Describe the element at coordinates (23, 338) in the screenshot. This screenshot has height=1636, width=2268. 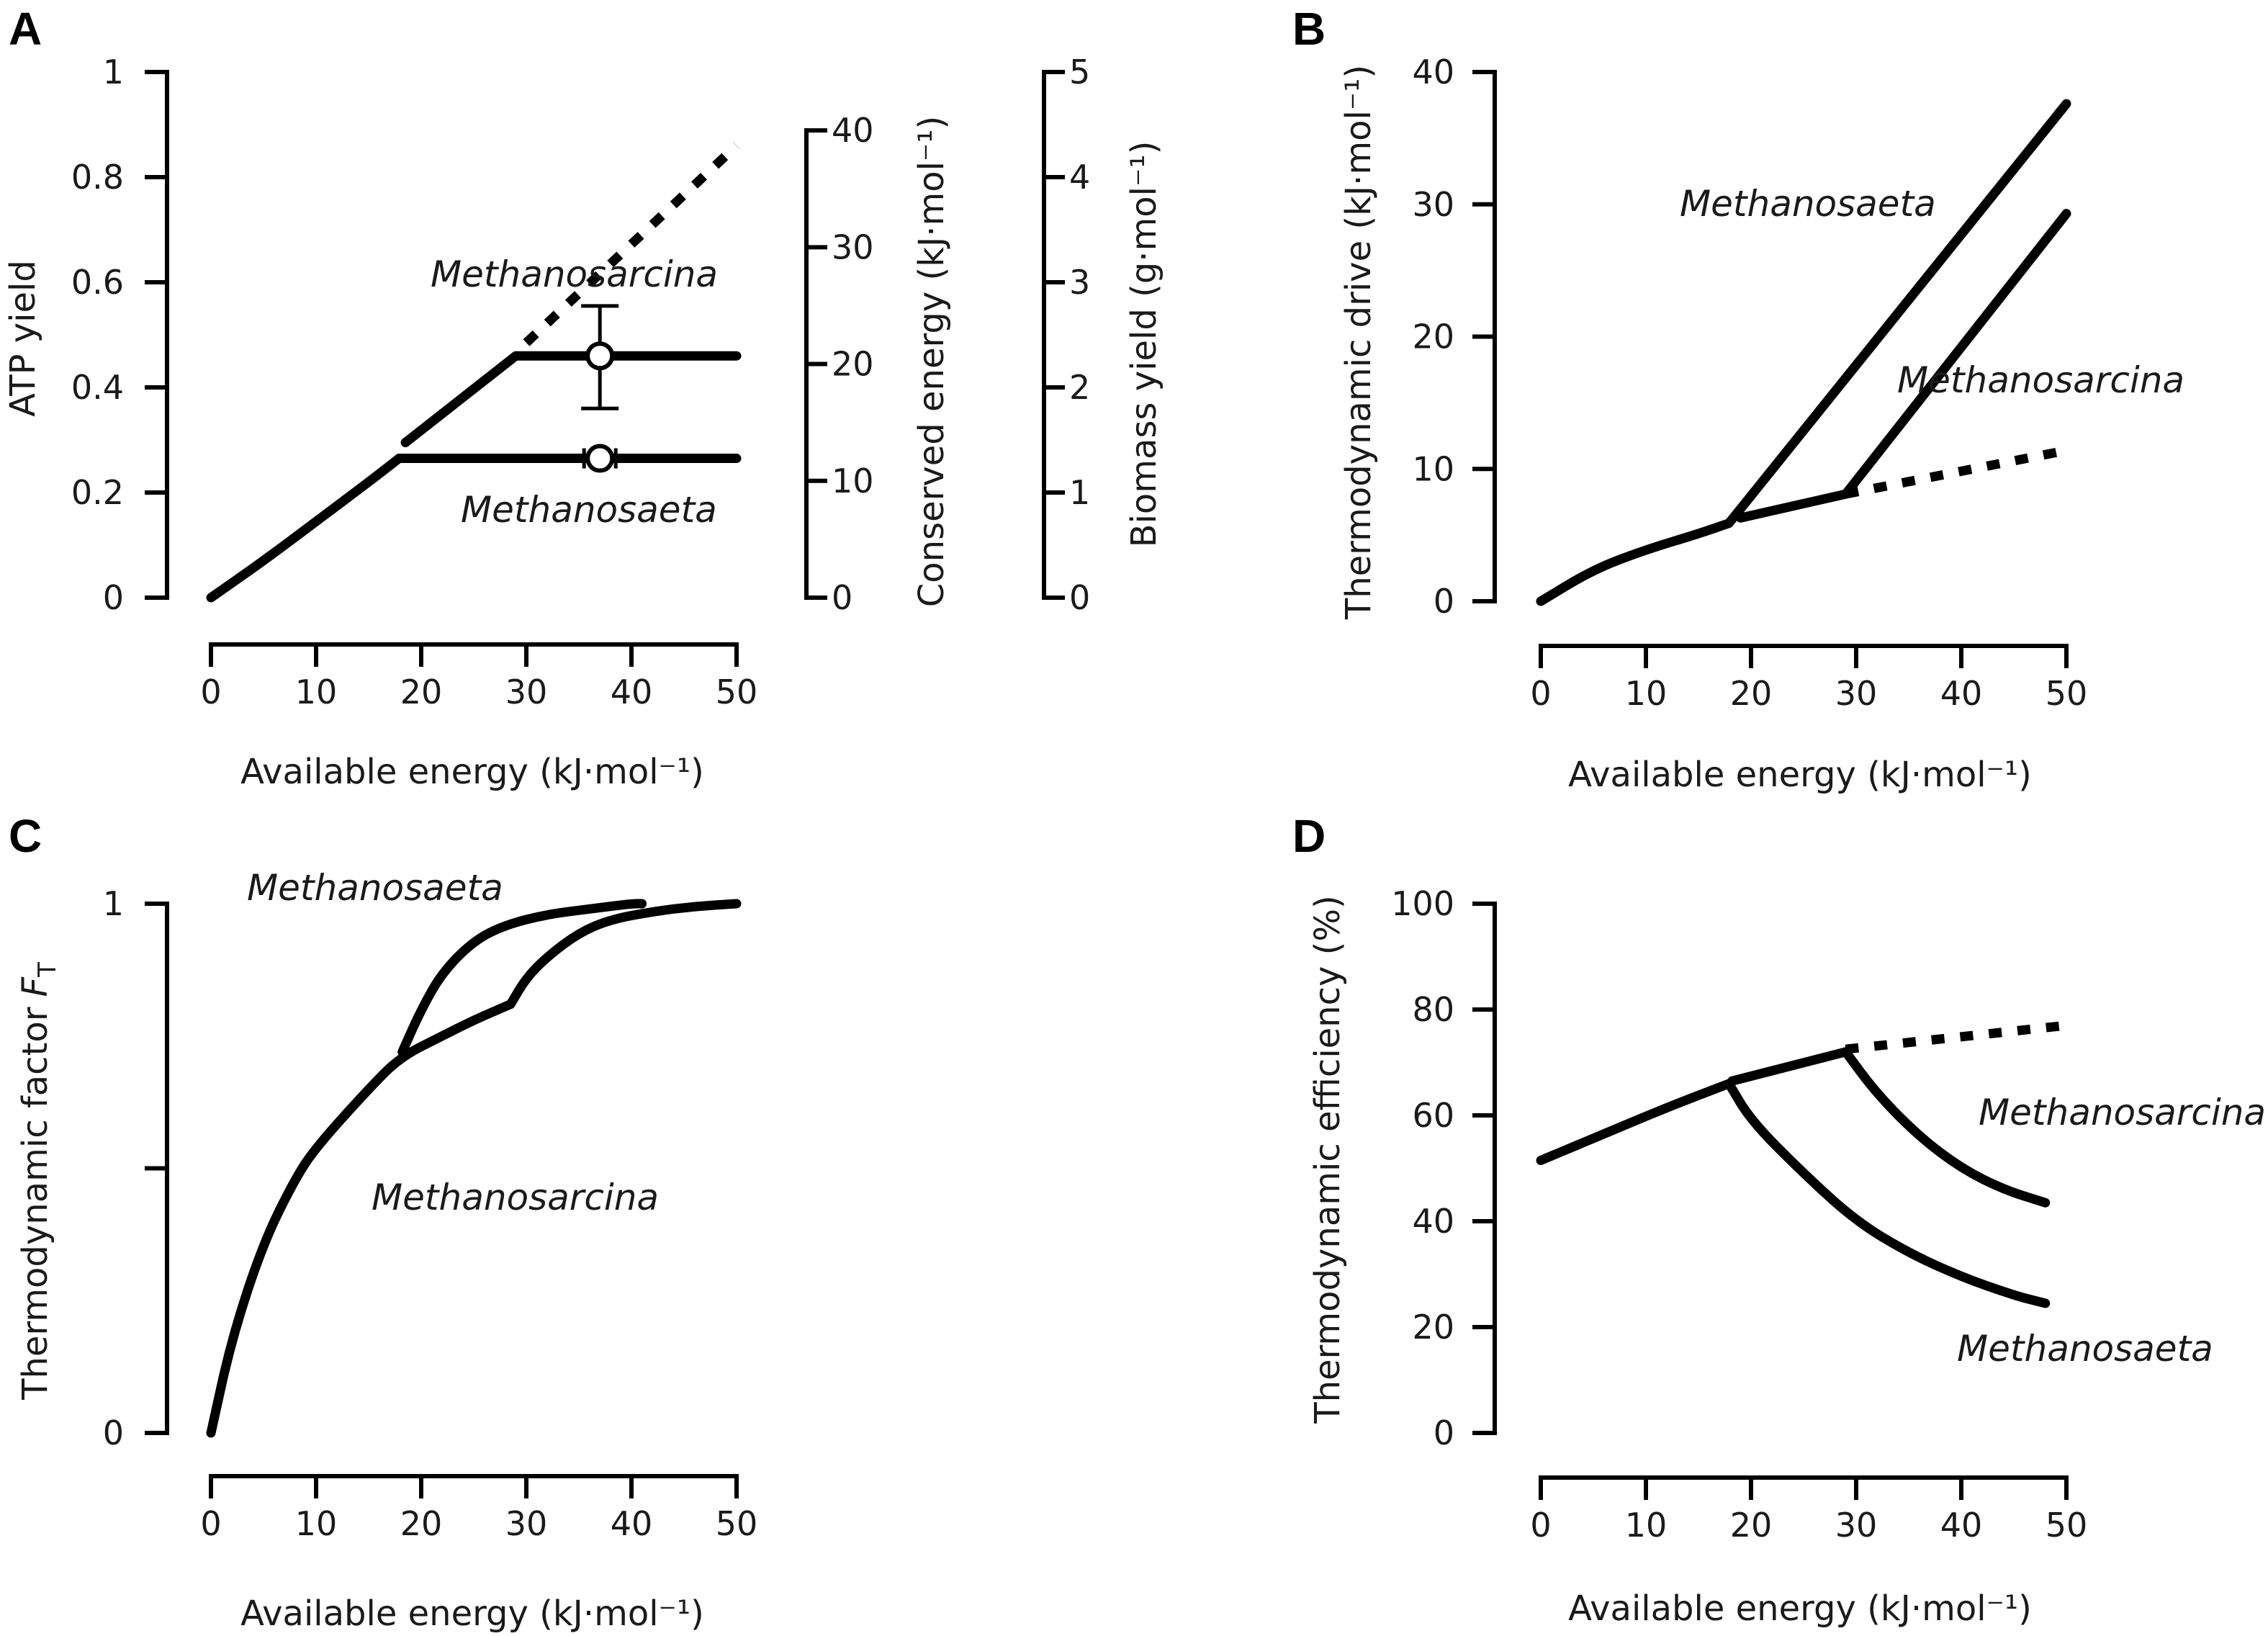
I see `panel-a-y-axis-label: ATP yield` at that location.